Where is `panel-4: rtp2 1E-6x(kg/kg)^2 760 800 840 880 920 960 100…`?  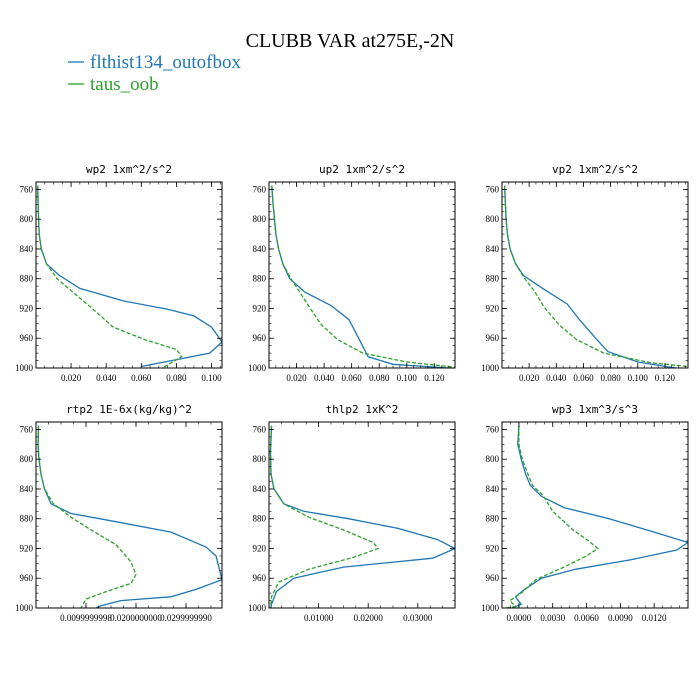
panel-4: rtp2 1E-6x(kg/kg)^2 760 800 840 880 920 960 100… is located at coordinates (119, 513).